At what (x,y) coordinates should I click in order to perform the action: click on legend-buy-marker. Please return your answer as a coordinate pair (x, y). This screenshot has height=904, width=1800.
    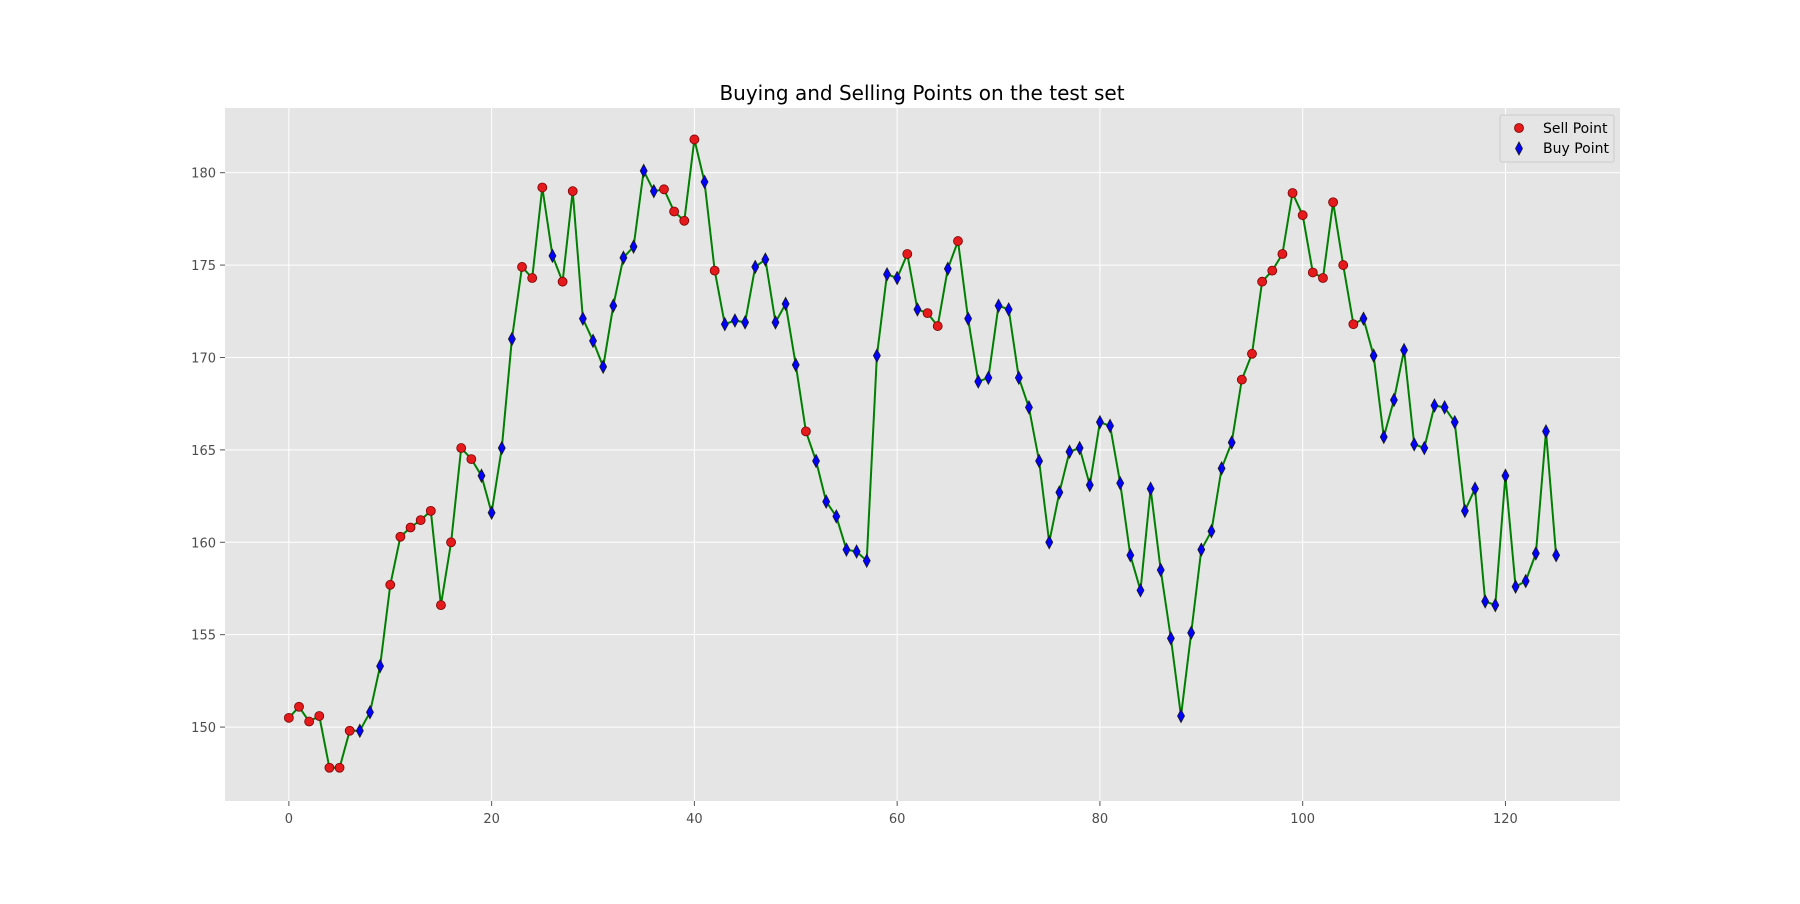
    Looking at the image, I should click on (1519, 148).